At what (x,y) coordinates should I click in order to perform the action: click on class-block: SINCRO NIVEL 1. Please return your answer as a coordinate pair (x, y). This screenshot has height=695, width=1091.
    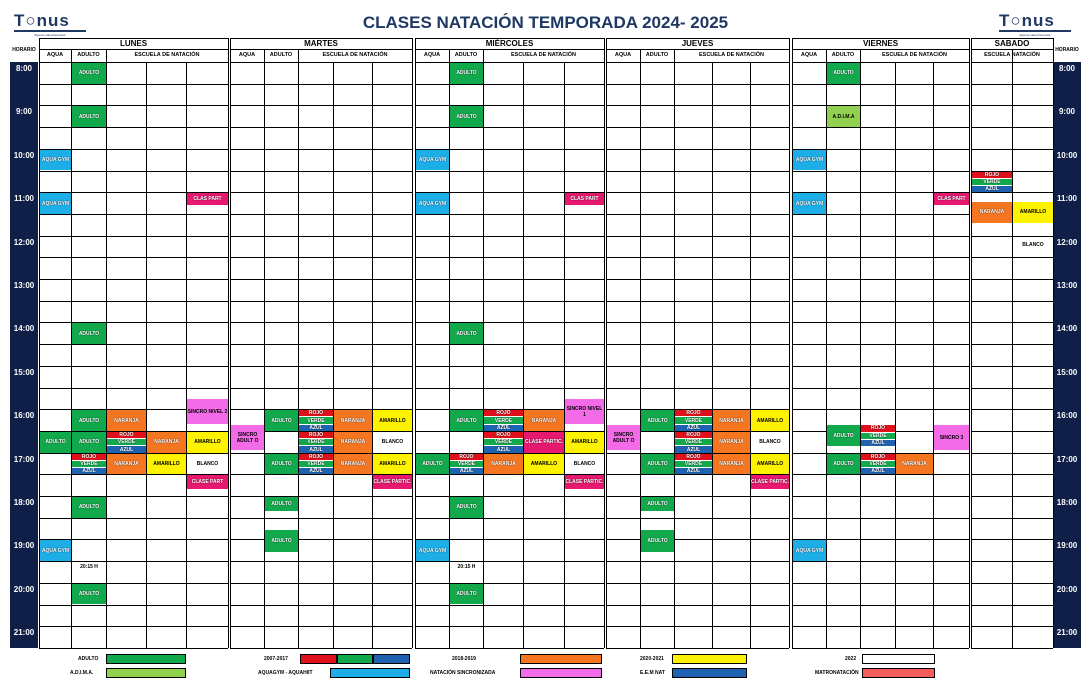
    Looking at the image, I should click on (584, 412).